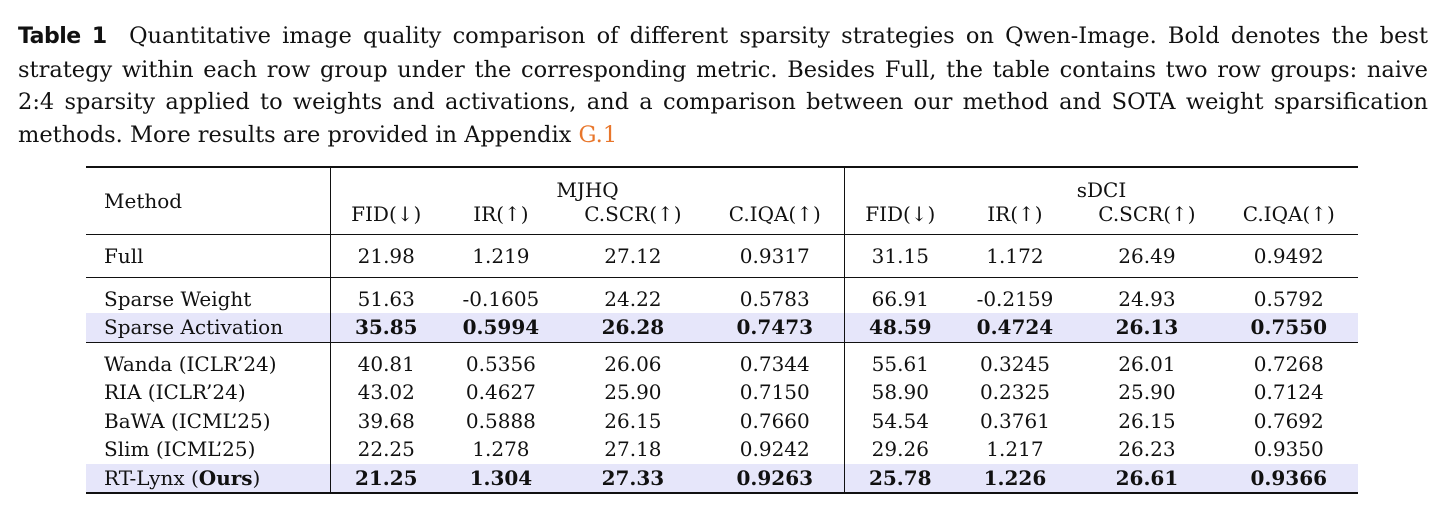 The height and width of the screenshot is (530, 1444). I want to click on value-cell-best: 1.304, so click(501, 478).